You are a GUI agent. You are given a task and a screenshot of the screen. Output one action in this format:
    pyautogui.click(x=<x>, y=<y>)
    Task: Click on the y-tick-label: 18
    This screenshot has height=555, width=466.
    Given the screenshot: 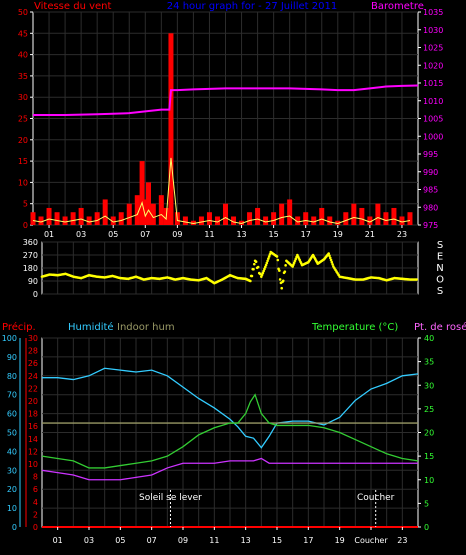 What is the action you would take?
    pyautogui.click(x=33, y=414)
    